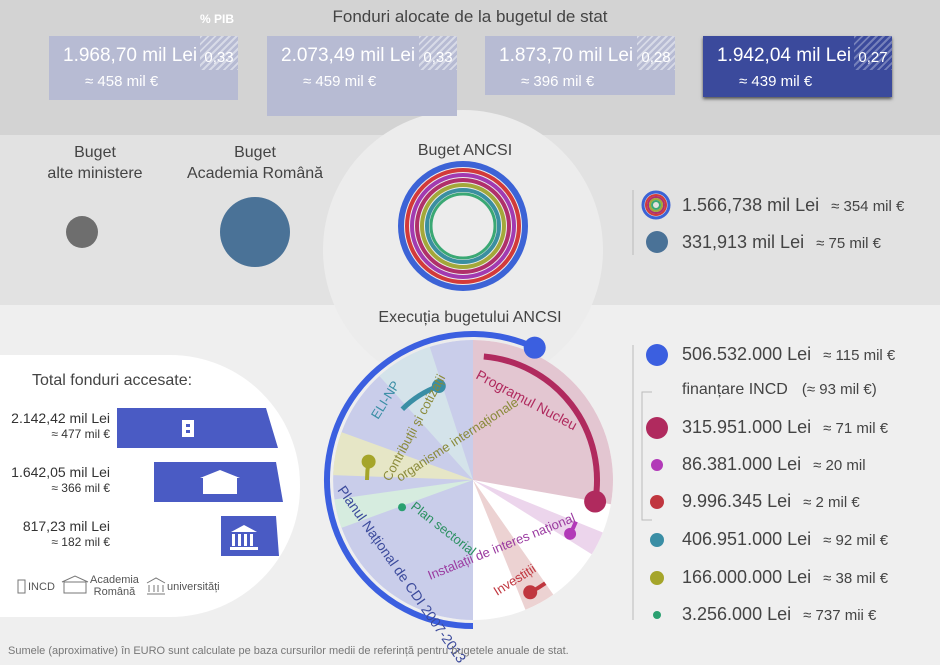  Describe the element at coordinates (114, 592) in the screenshot. I see `key-line: Română` at that location.